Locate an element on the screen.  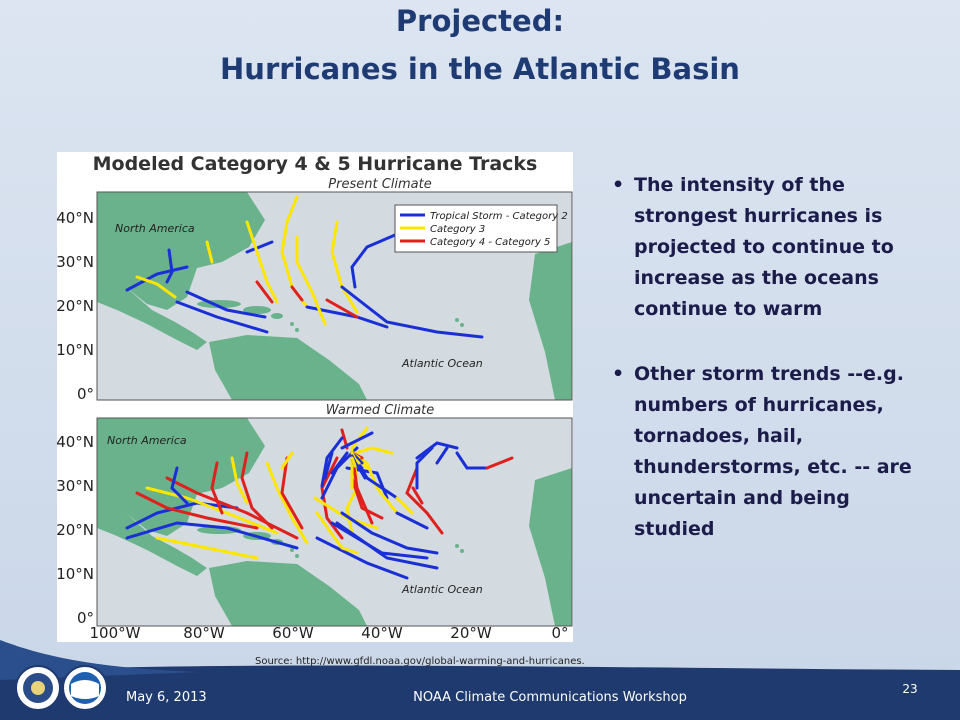
x-axis-label: 20°W is located at coordinates (471, 633).